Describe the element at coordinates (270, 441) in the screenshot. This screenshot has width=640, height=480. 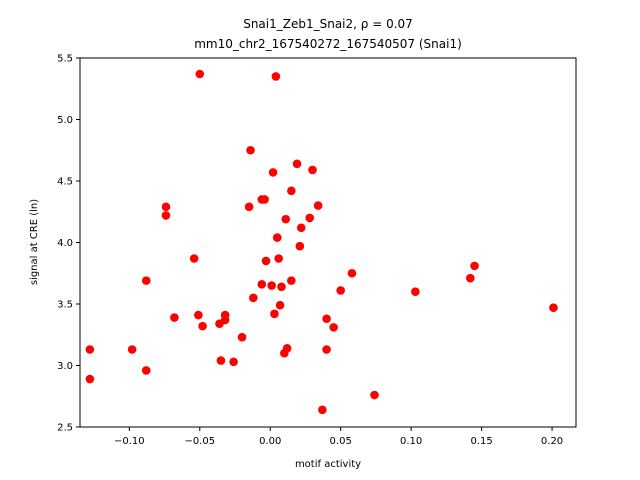
I see `x-tick-label: 0.00` at that location.